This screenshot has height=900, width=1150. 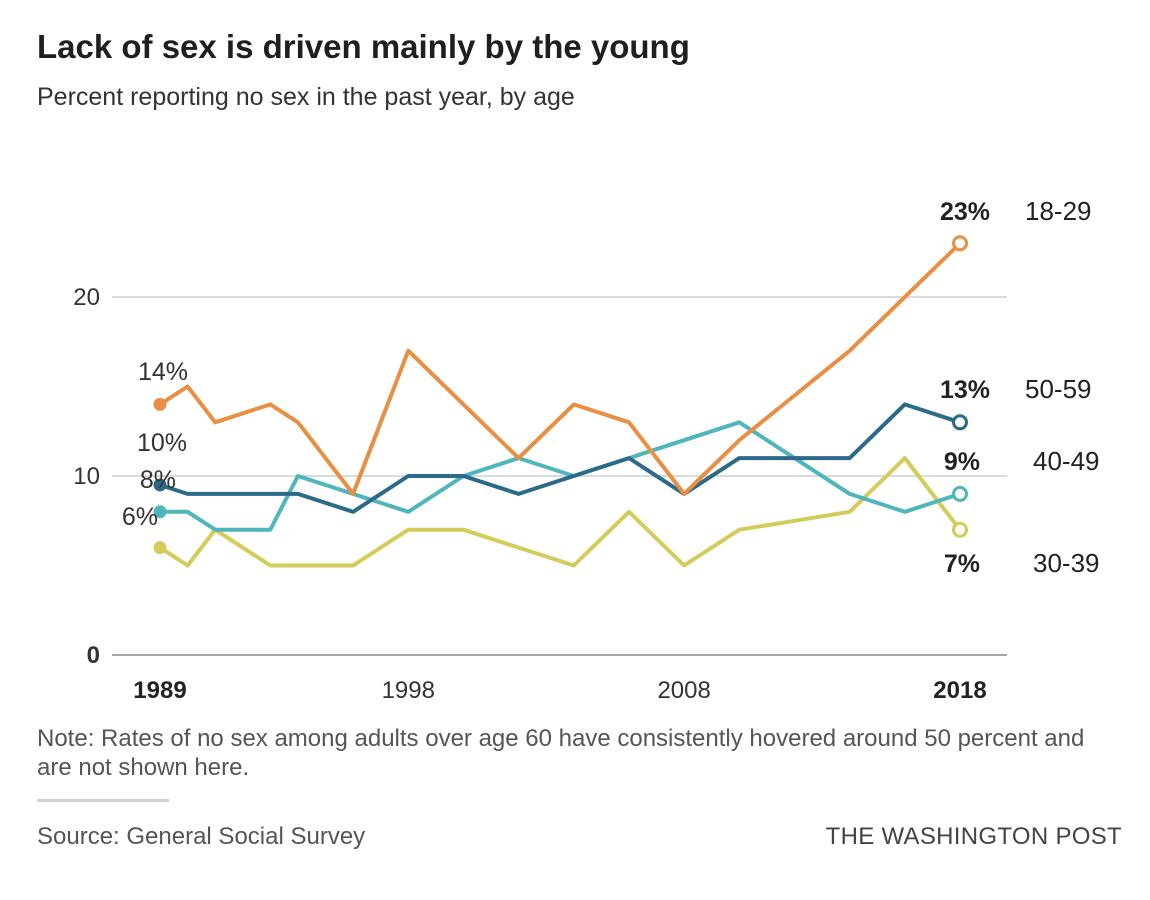 I want to click on x-tick-label: 2008, so click(x=683, y=690).